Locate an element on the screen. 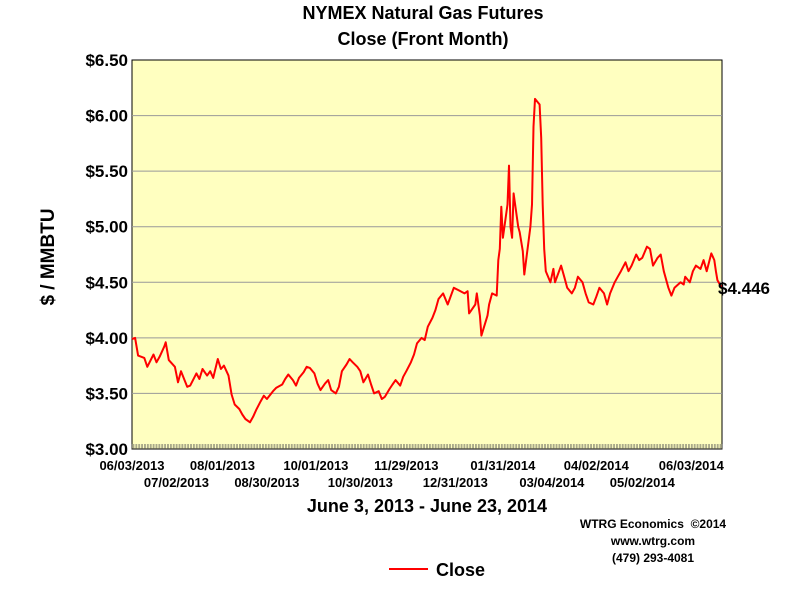 The height and width of the screenshot is (605, 800). x-tick-label: 06/03/2013 is located at coordinates (131, 465).